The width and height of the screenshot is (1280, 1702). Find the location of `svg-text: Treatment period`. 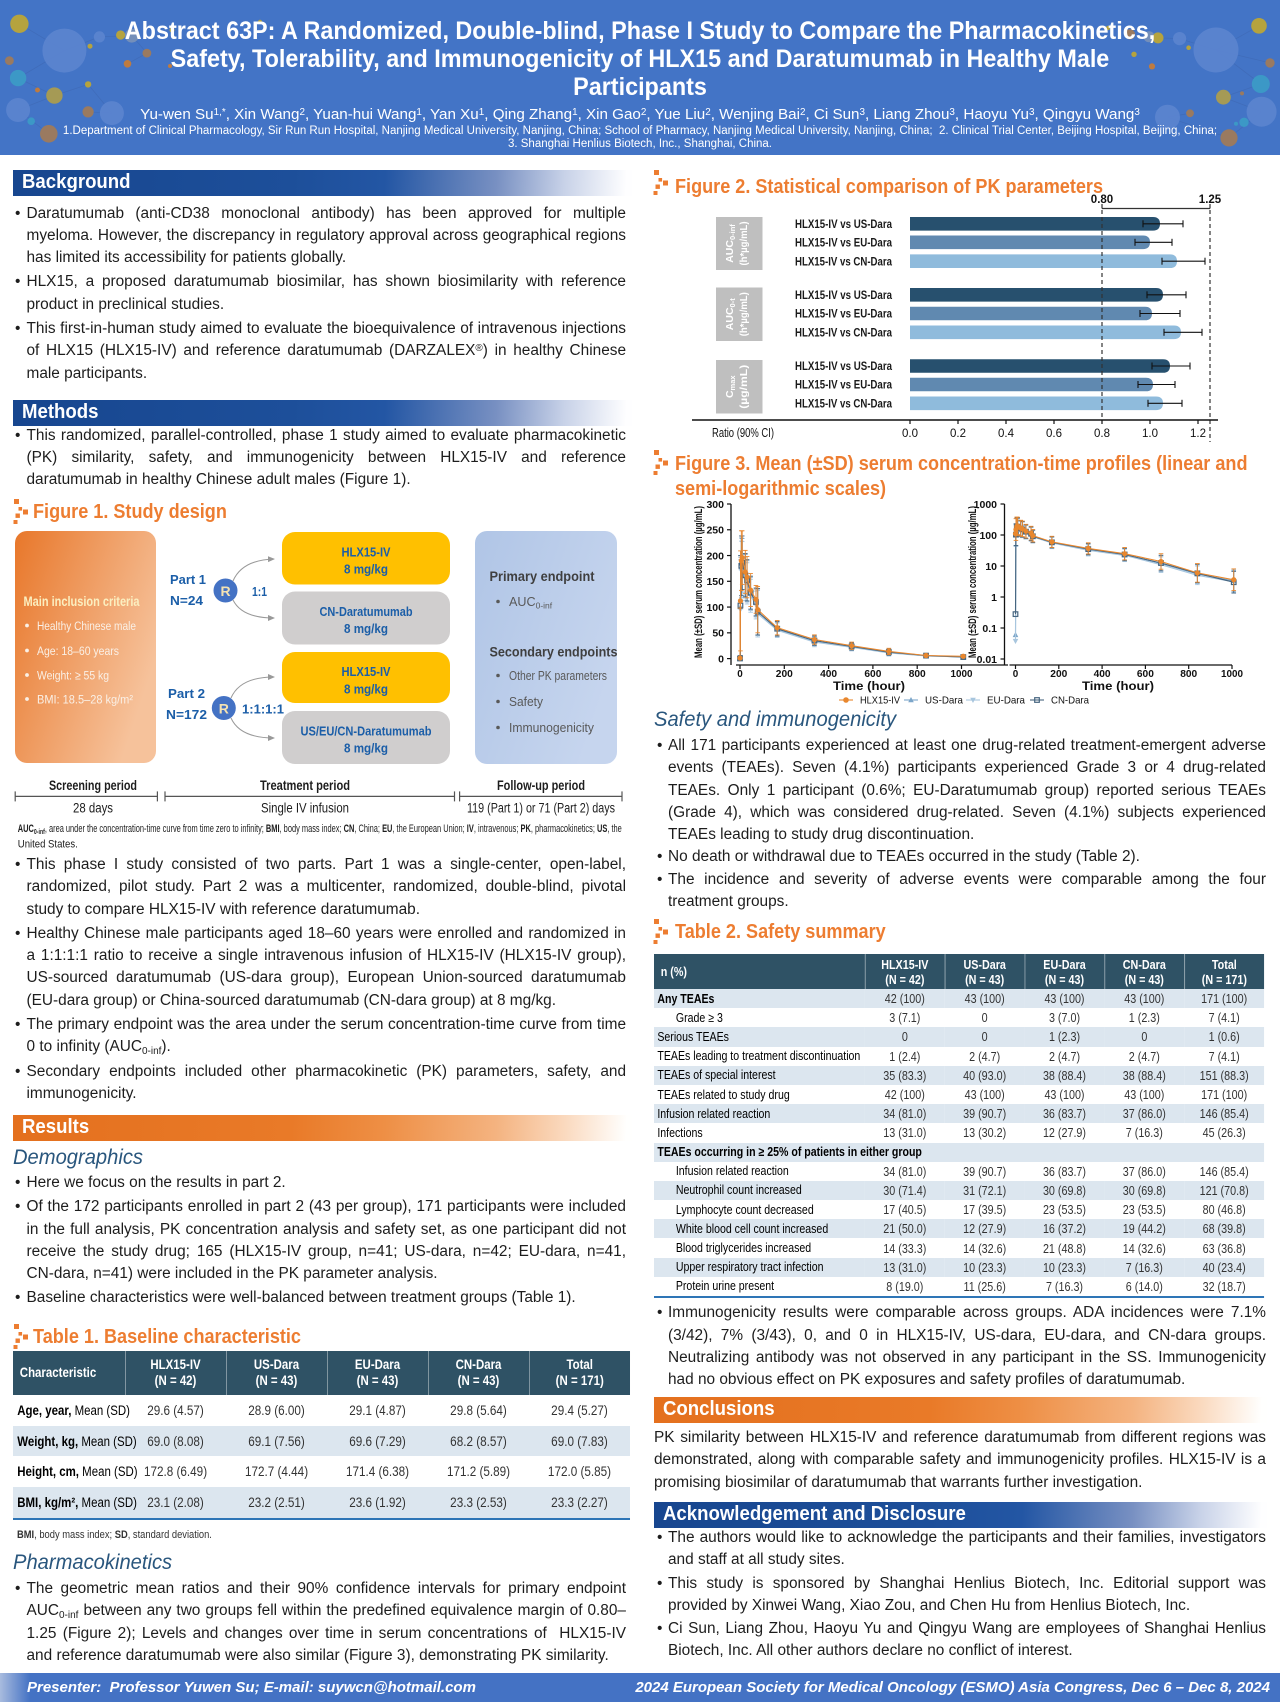

svg-text: Treatment period is located at coordinates (305, 785).